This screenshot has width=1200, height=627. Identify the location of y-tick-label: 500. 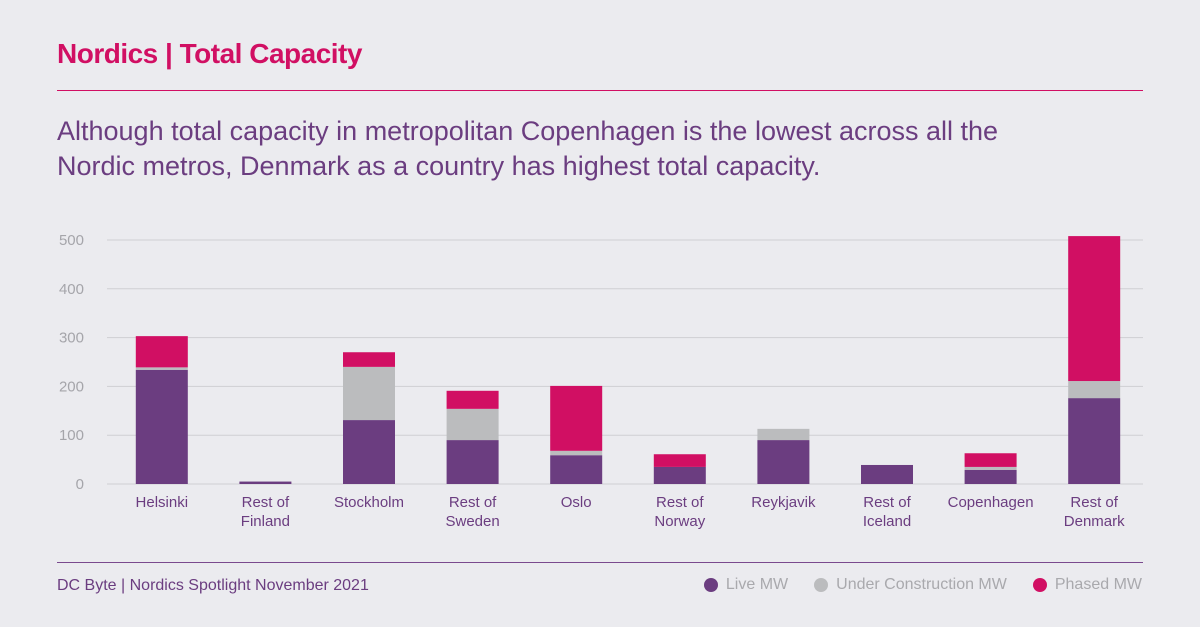
(71, 240).